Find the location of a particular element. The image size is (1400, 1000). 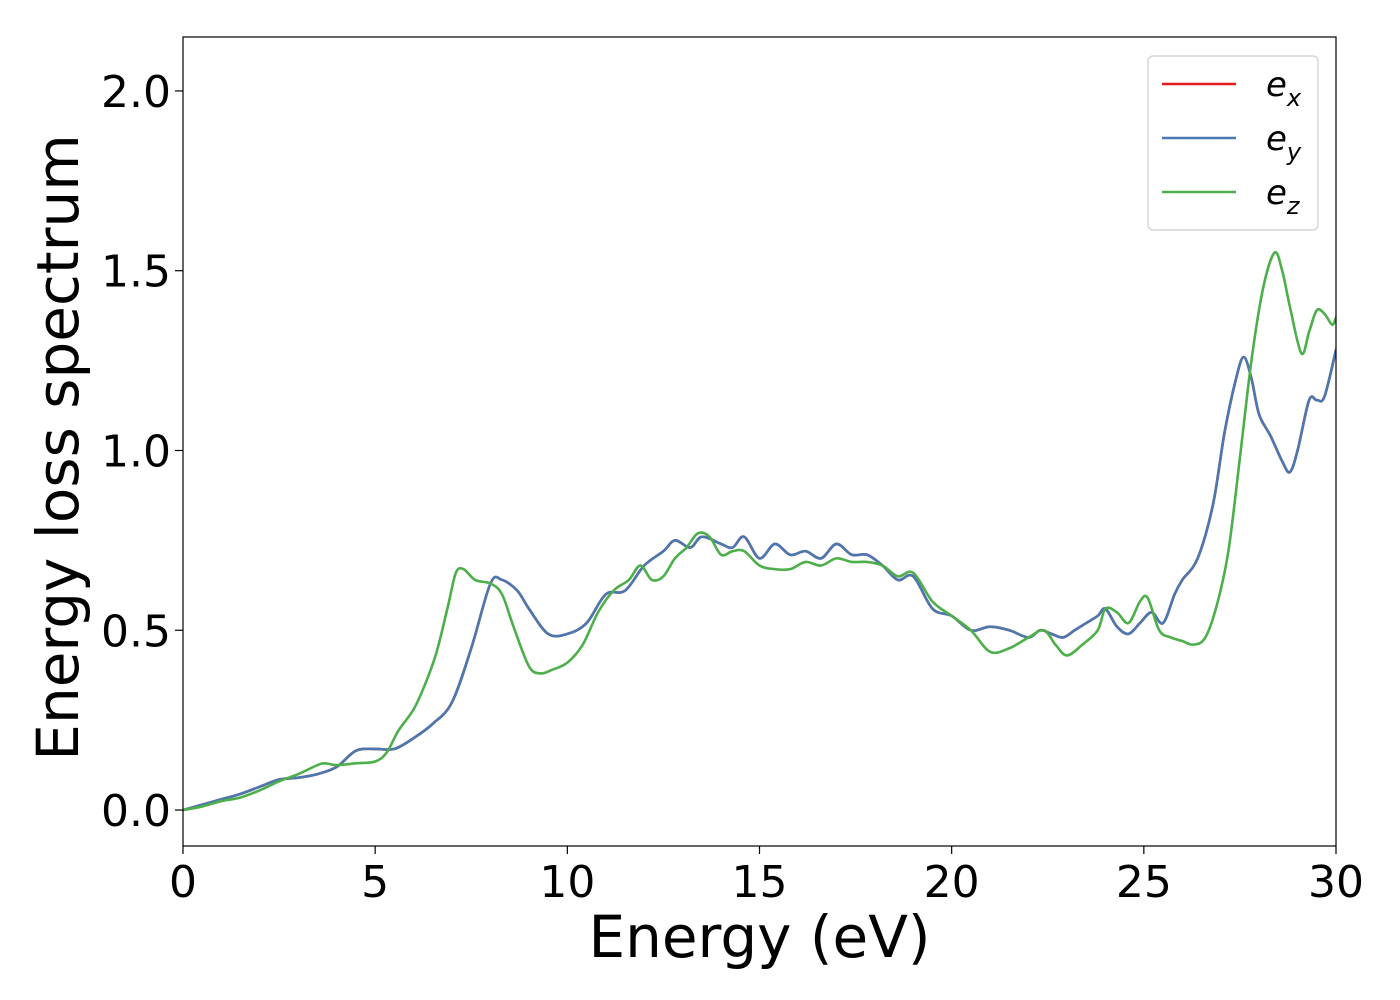

legend-entry-y: ey is located at coordinates (1232, 142).